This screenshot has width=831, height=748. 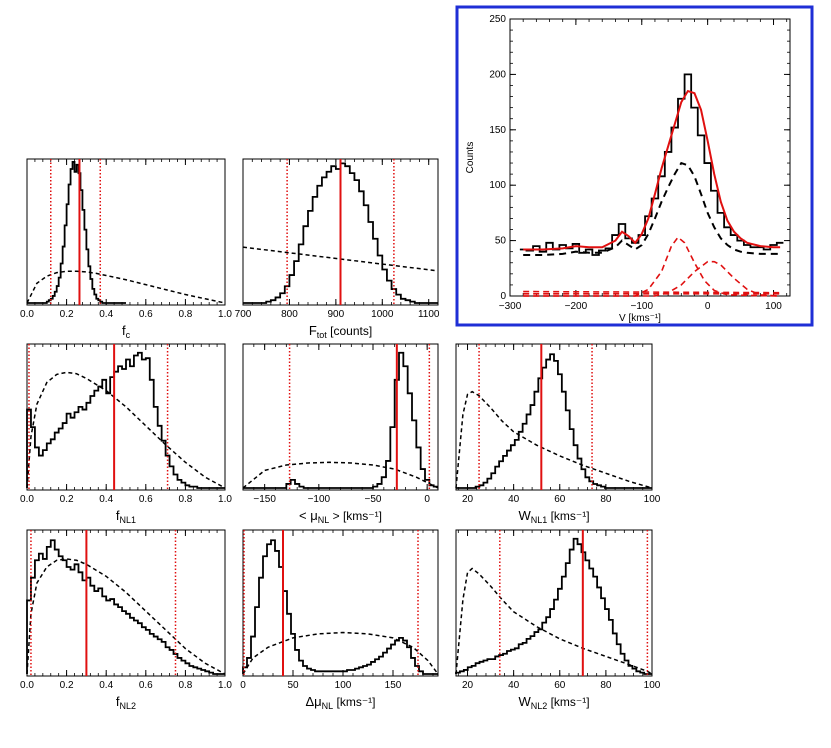 I want to click on x-axis-label: WNL2 [kms⁻¹], so click(x=553, y=702).